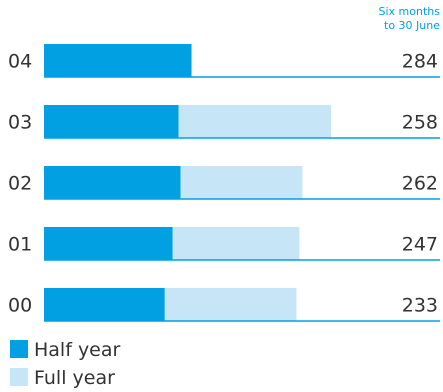  Describe the element at coordinates (420, 62) in the screenshot. I see `total-label: 284` at that location.